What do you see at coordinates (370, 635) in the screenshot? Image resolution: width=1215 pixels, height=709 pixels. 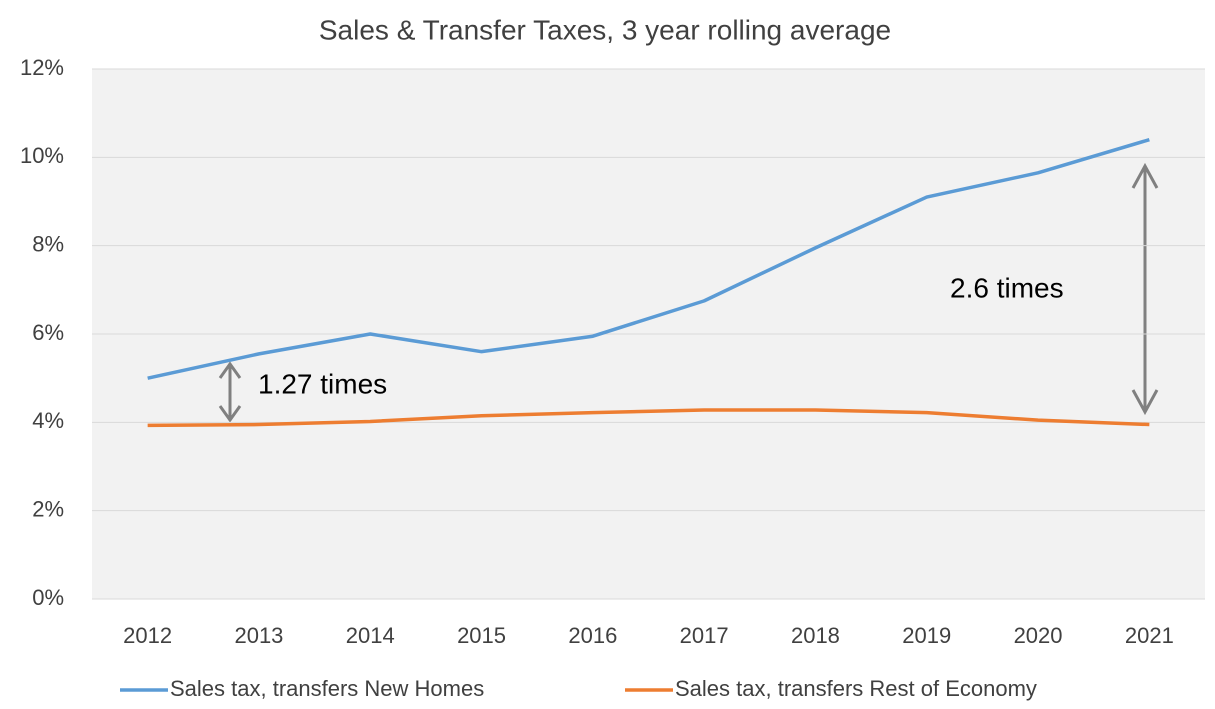 I see `x-tick-label: 2014` at bounding box center [370, 635].